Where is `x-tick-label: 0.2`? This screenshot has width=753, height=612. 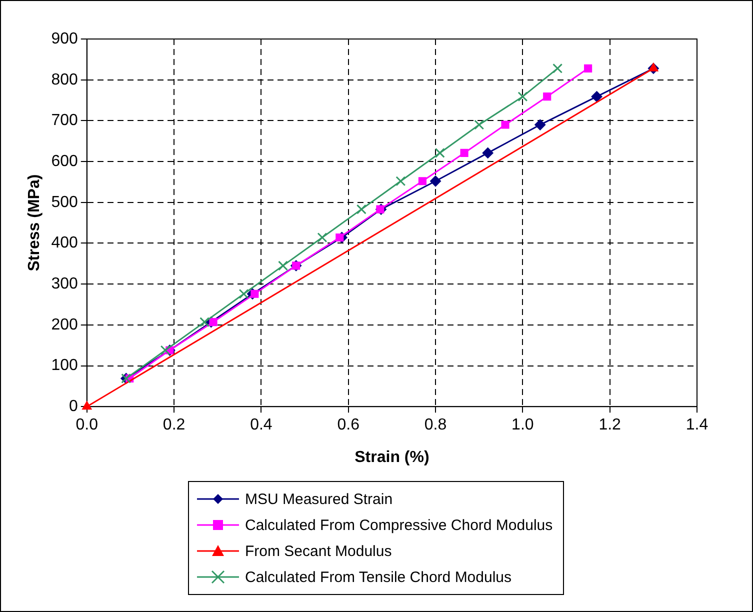 x-tick-label: 0.2 is located at coordinates (174, 425).